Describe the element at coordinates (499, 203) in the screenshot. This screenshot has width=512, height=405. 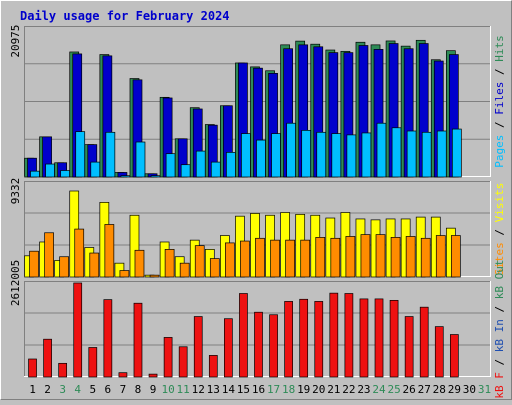
I see `legend-entry: Visits` at that location.